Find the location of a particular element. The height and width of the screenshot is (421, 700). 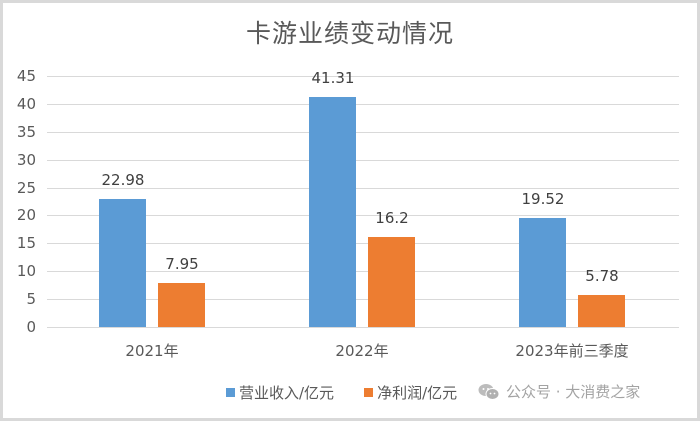

y-tick-label: 45 is located at coordinates (26, 76).